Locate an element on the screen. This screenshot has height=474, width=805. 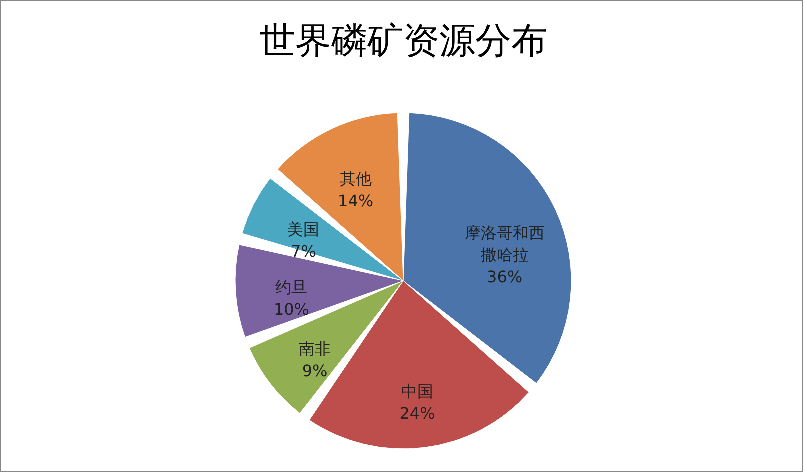
data-label: 10% is located at coordinates (292, 310).